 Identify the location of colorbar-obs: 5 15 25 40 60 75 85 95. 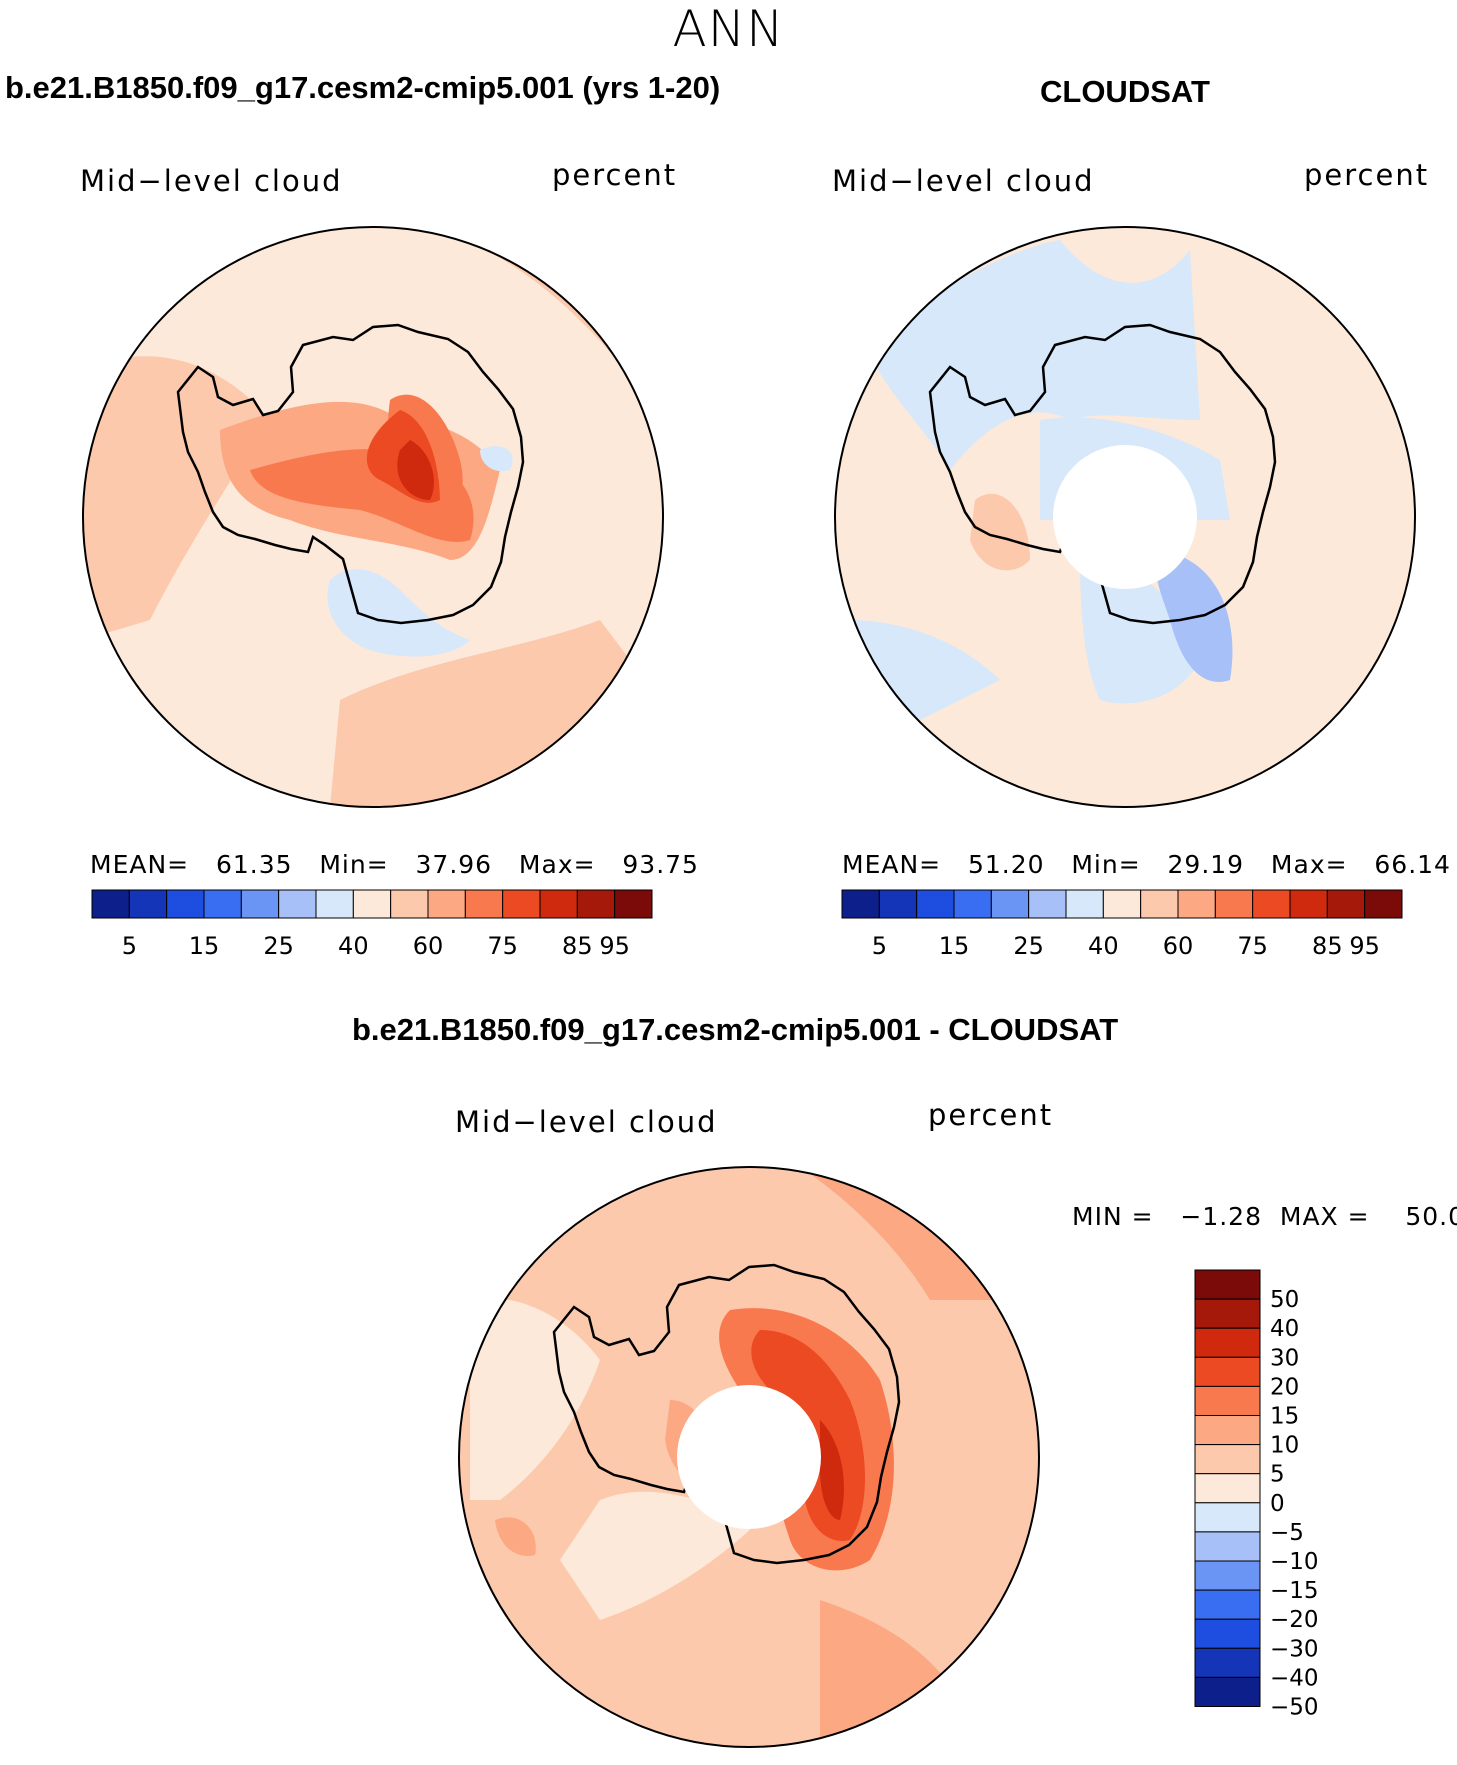
(1122, 924).